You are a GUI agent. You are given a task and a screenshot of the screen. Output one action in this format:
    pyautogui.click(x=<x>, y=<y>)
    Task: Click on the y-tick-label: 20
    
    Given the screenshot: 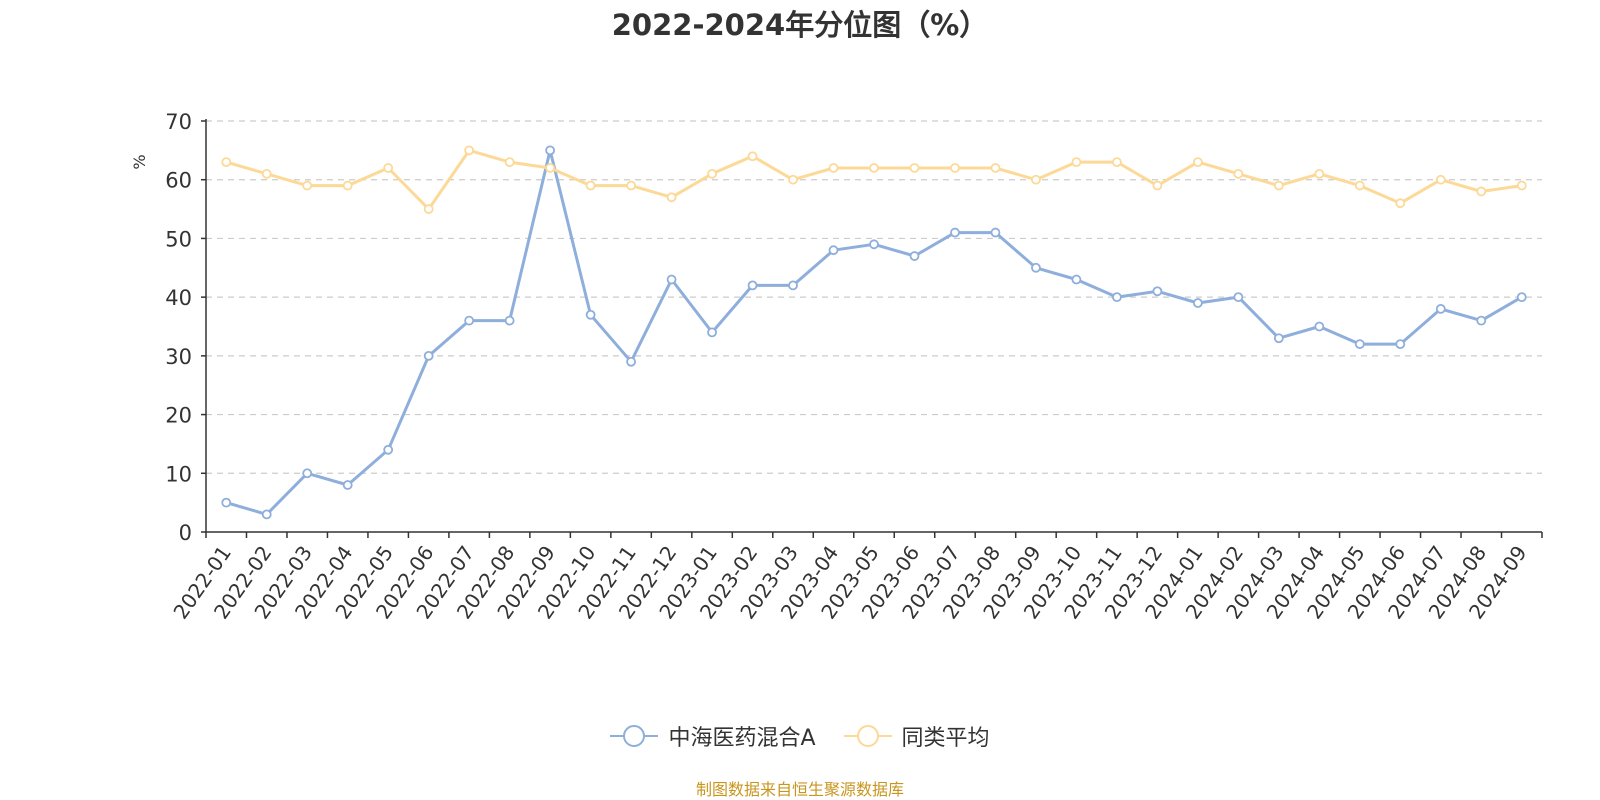 What is the action you would take?
    pyautogui.click(x=178, y=416)
    